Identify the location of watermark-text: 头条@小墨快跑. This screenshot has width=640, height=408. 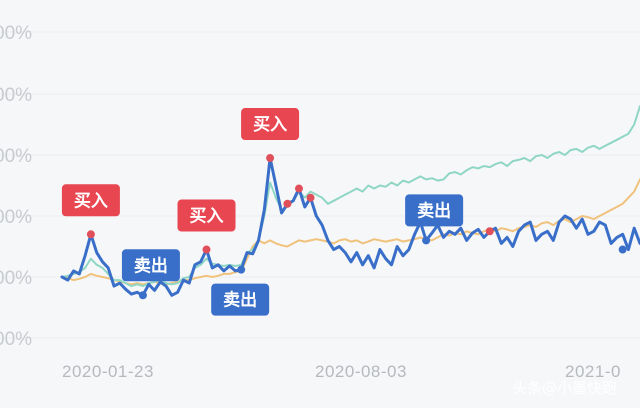
(564, 388).